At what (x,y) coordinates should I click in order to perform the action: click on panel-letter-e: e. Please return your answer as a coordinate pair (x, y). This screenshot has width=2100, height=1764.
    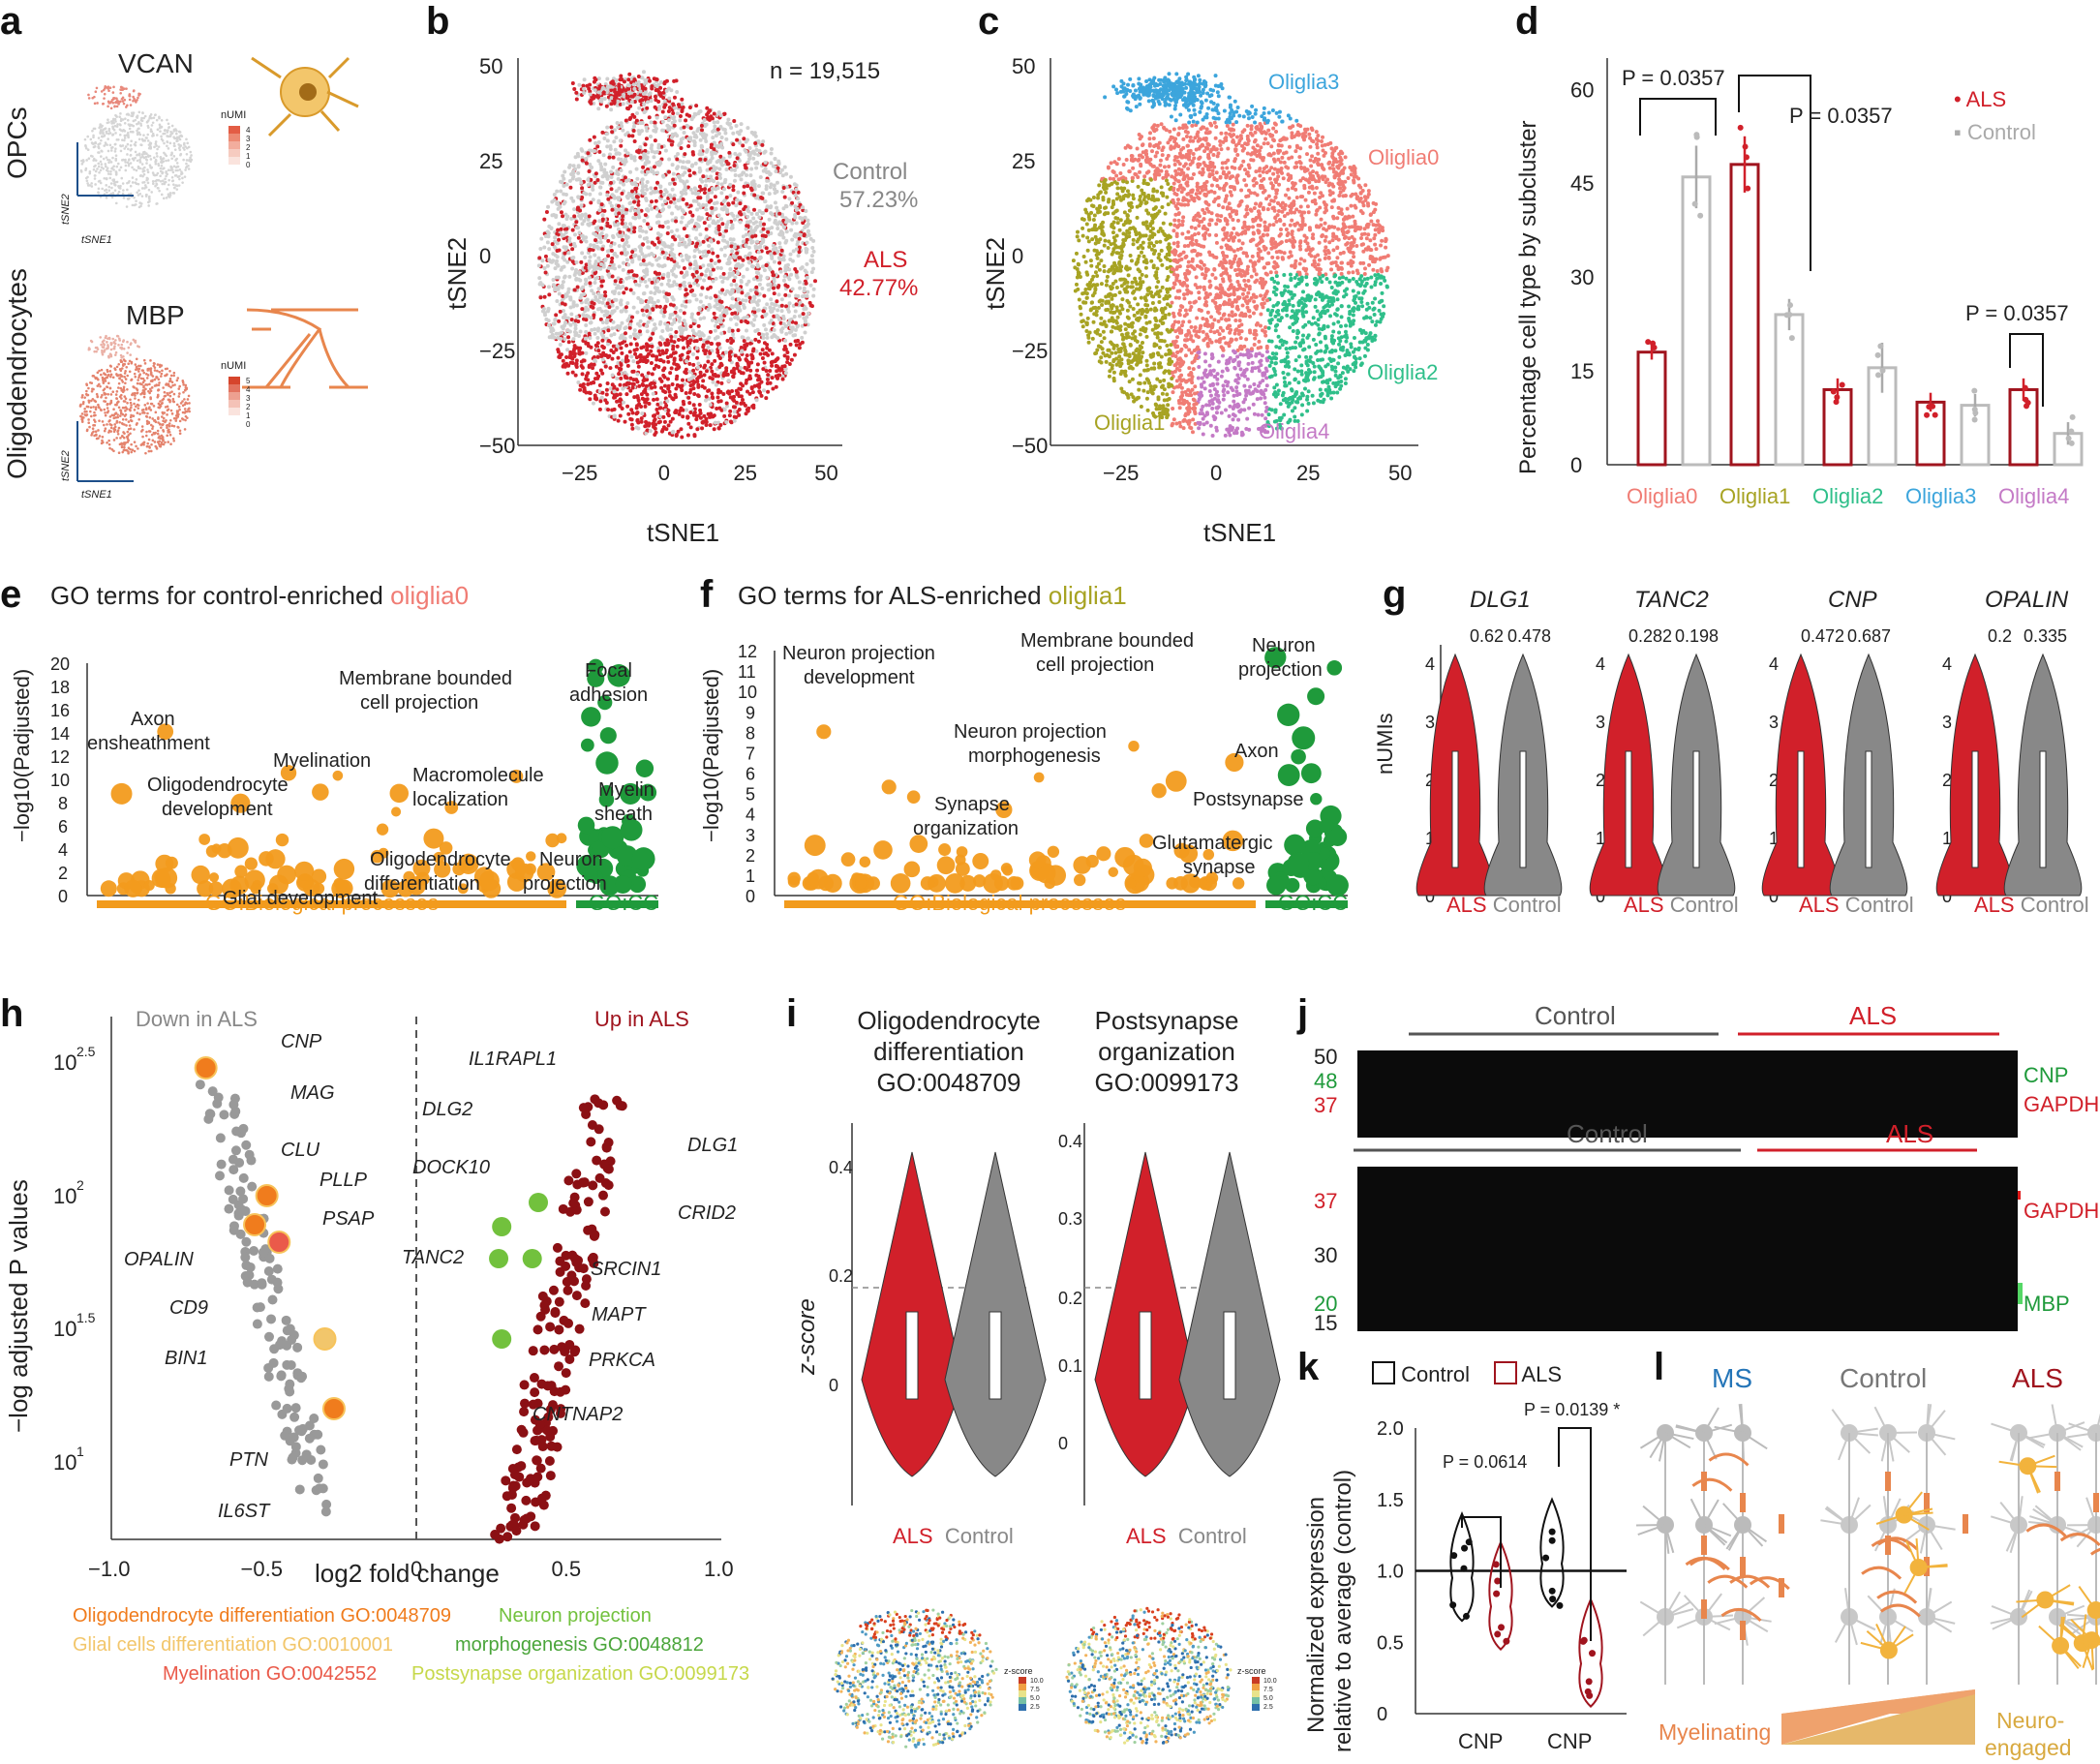
    Looking at the image, I should click on (11, 594).